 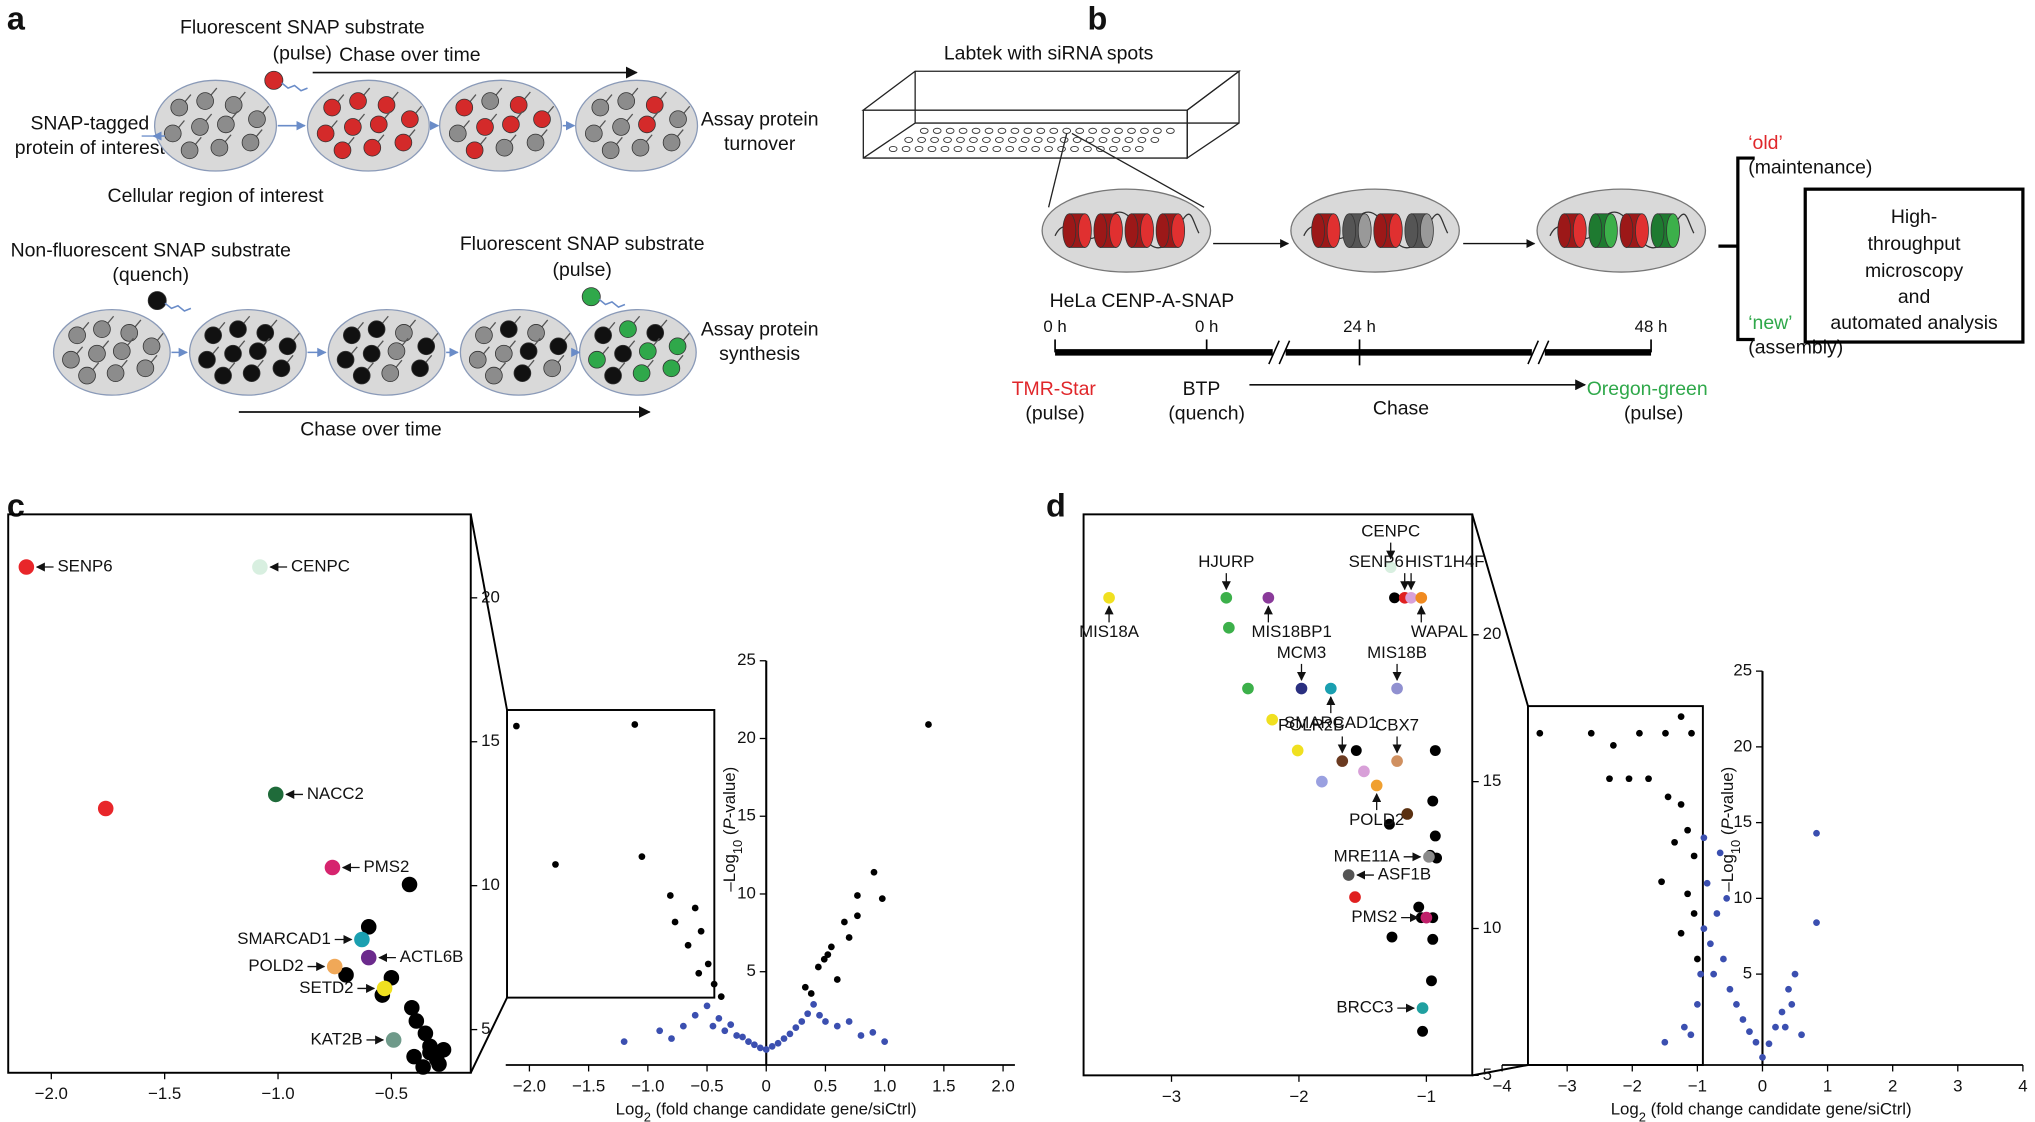 What do you see at coordinates (647, 1115) in the screenshot?
I see `x-axis-label-part: 2` at bounding box center [647, 1115].